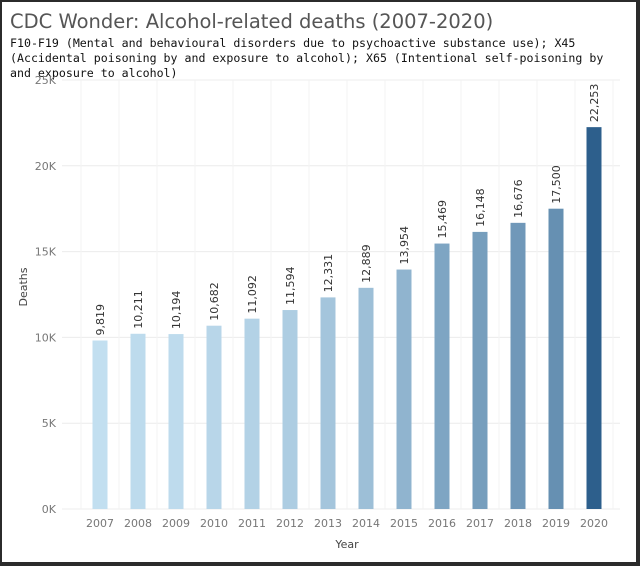 The image size is (640, 566). I want to click on x-tick-label: 2009, so click(176, 523).